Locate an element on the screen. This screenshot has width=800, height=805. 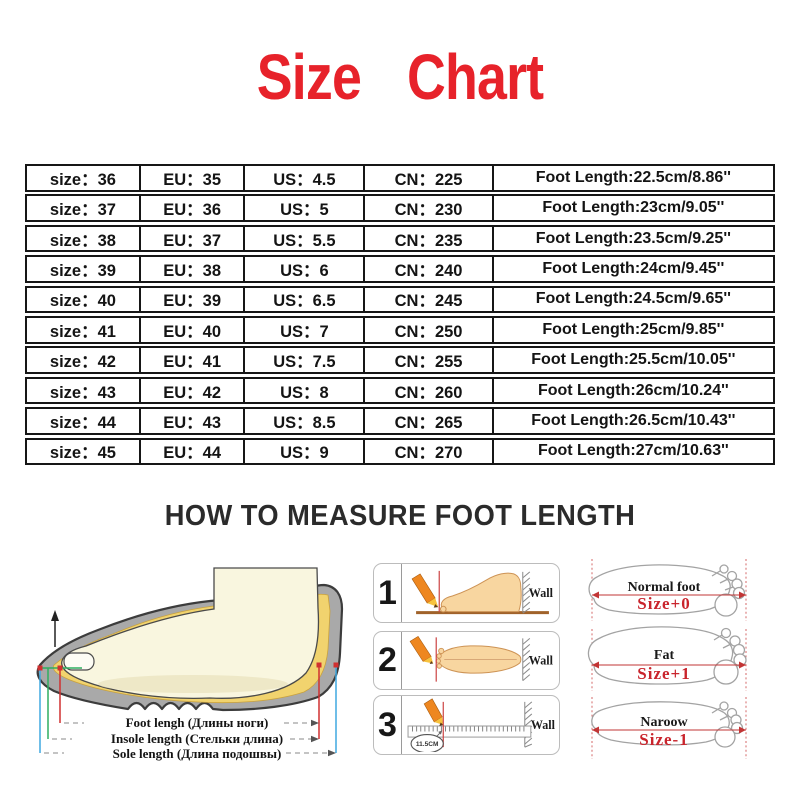
table-cell: Foot Length:26.5cm/10.43'' is located at coordinates (632, 421).